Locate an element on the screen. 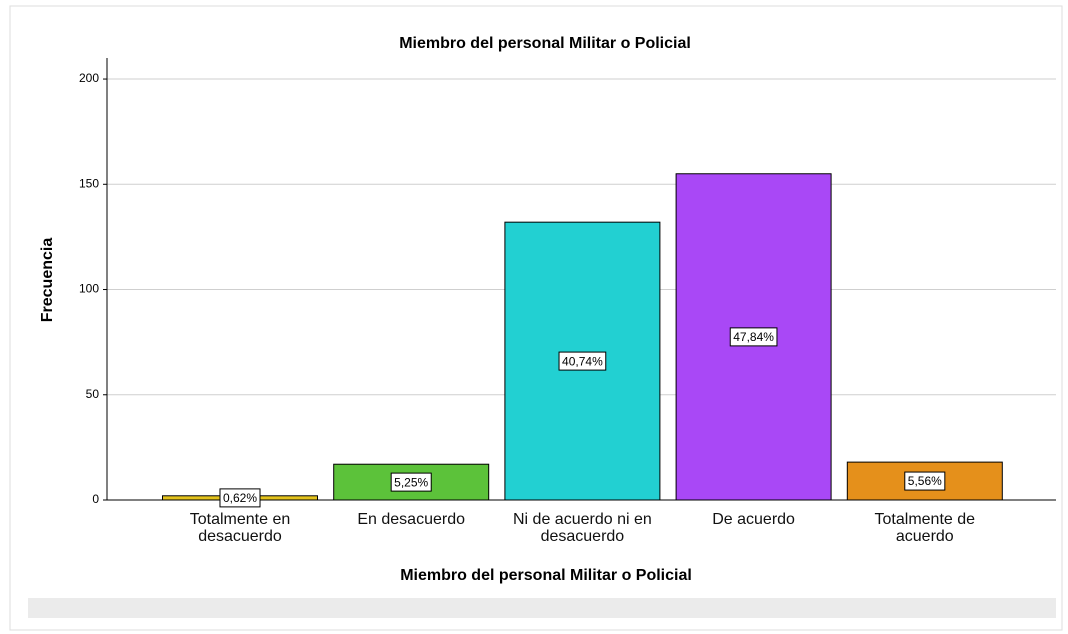 The image size is (1068, 634). data-label: 5,25% is located at coordinates (411, 482).